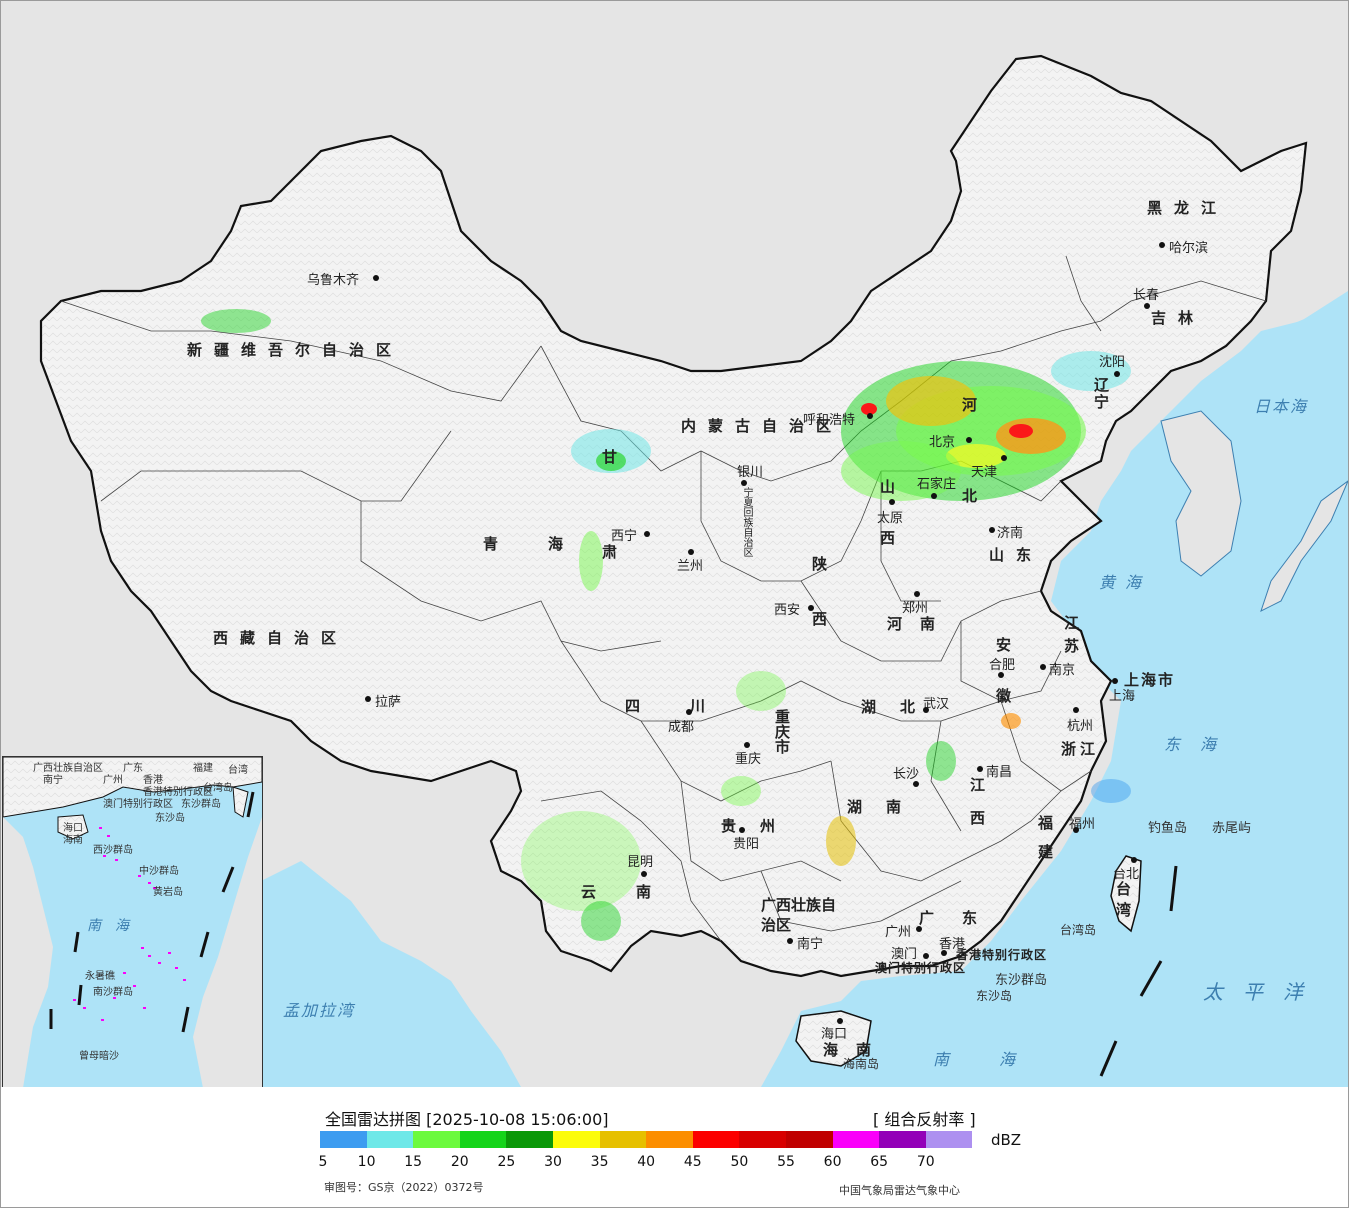 This screenshot has height=1208, width=1349. I want to click on province-henan: 河南, so click(920, 624).